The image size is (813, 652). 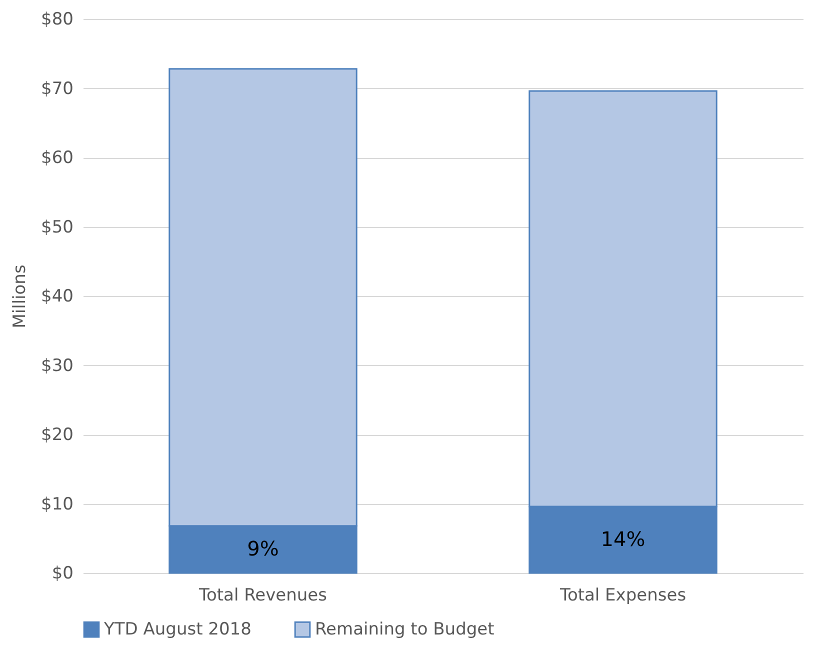 What do you see at coordinates (57, 366) in the screenshot?
I see `y-tick-label: $30` at bounding box center [57, 366].